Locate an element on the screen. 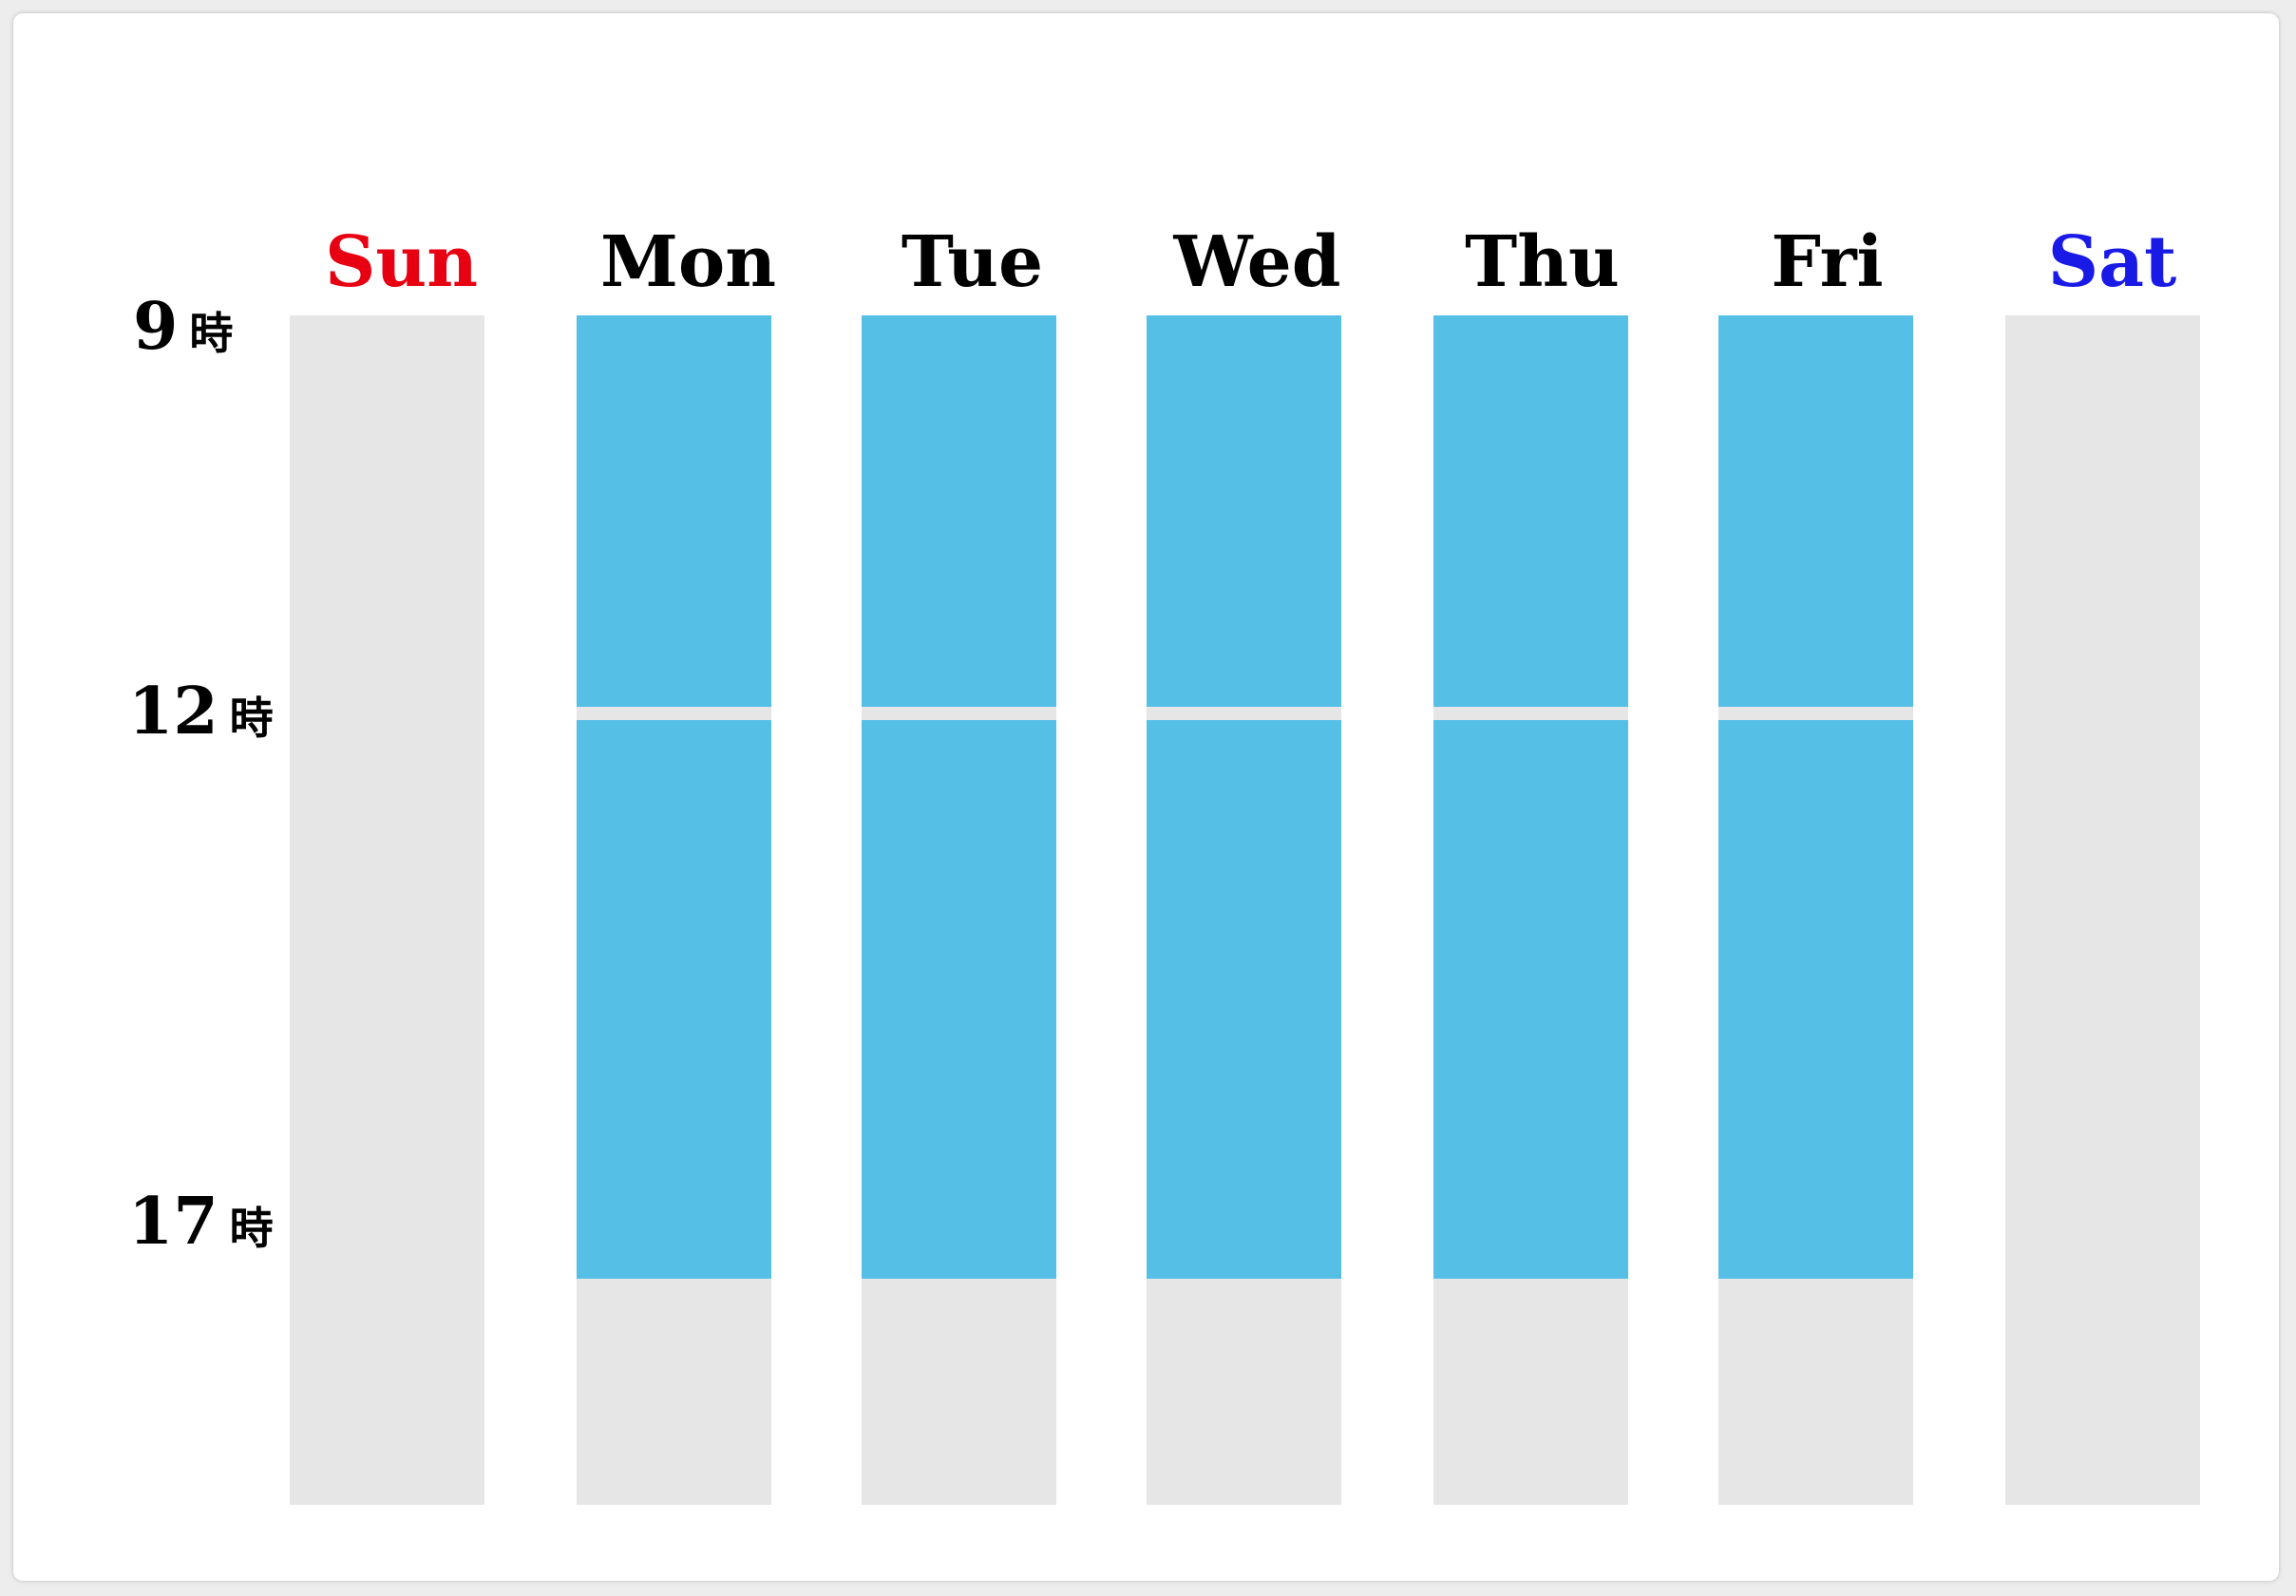 The width and height of the screenshot is (2296, 1596). day-label-thu: Thu is located at coordinates (1542, 262).